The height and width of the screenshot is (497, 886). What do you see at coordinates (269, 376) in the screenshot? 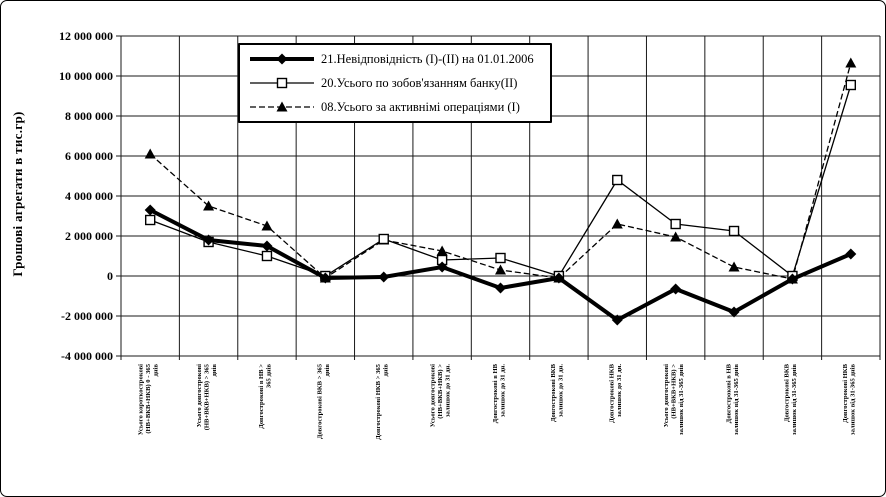
I see `x-axis-label: 365 днів` at bounding box center [269, 376].